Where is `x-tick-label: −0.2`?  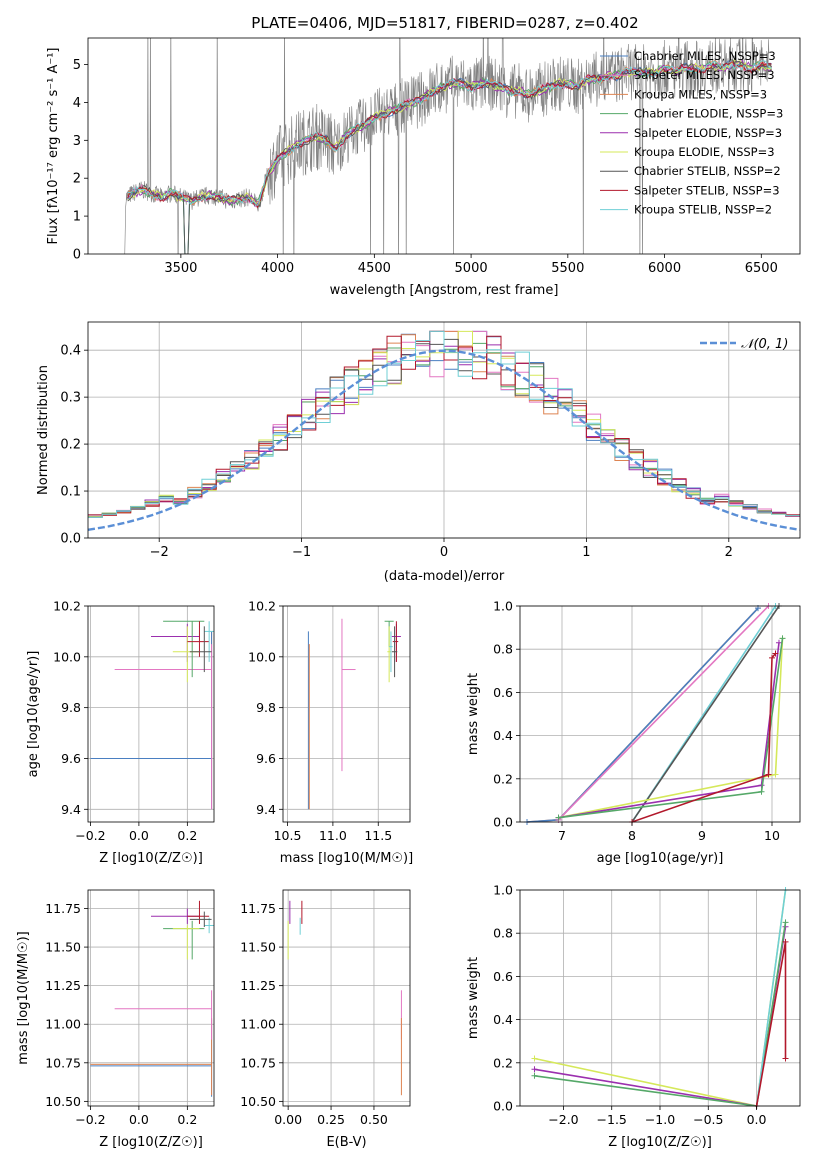 x-tick-label: −0.2 is located at coordinates (90, 1119).